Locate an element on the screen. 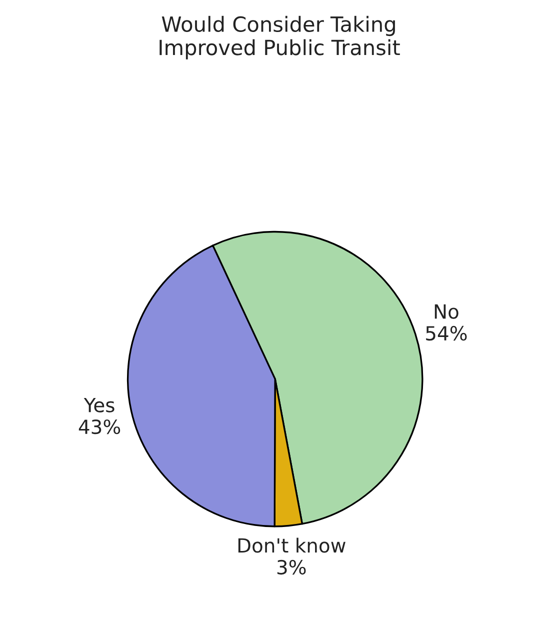 The image size is (558, 636). data-label: 43% is located at coordinates (99, 426).